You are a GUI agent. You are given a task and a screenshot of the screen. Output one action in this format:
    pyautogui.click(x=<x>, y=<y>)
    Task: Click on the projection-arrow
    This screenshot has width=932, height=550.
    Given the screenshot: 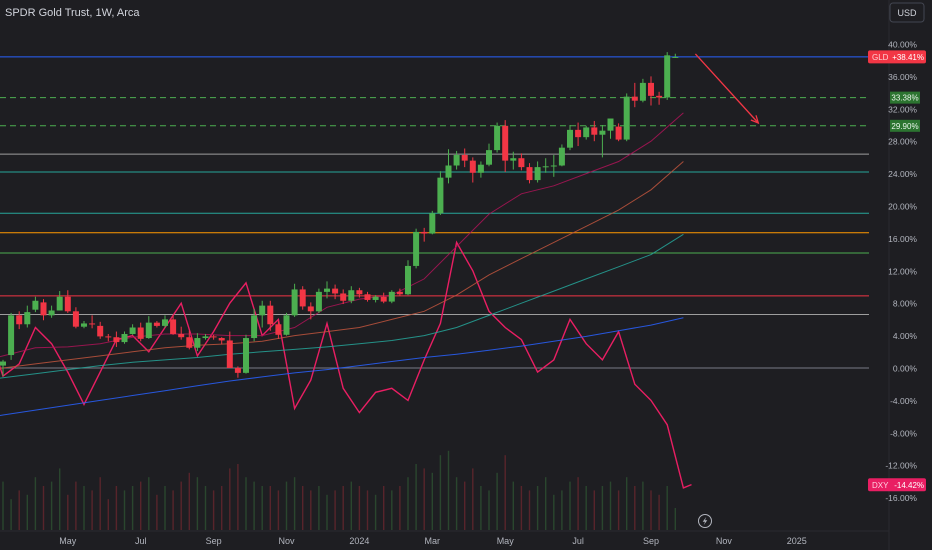 What is the action you would take?
    pyautogui.click(x=727, y=89)
    